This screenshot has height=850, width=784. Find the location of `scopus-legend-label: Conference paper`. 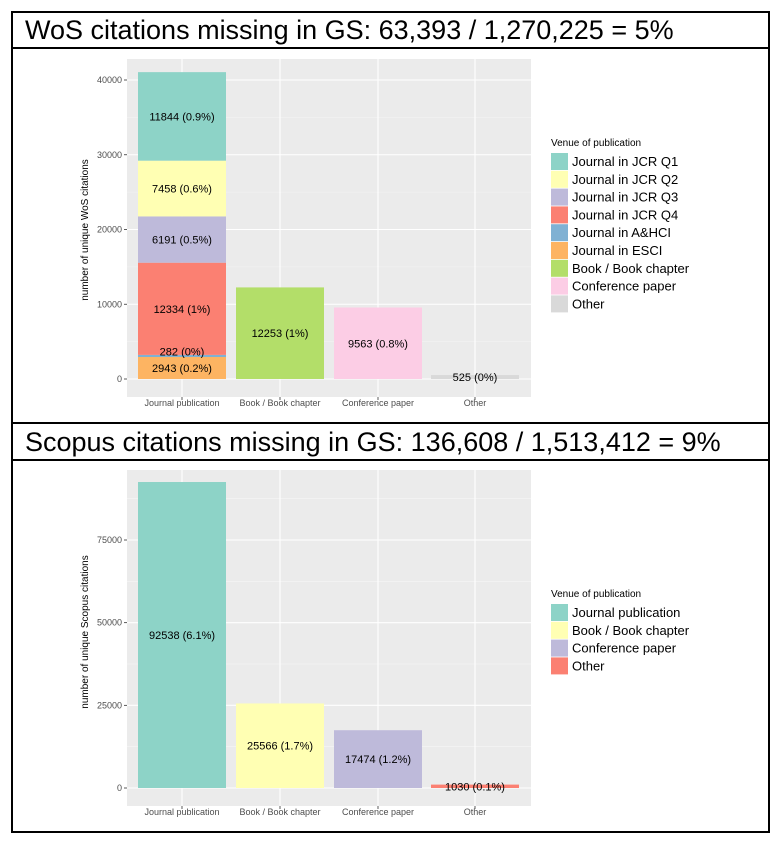

scopus-legend-label: Conference paper is located at coordinates (624, 648).